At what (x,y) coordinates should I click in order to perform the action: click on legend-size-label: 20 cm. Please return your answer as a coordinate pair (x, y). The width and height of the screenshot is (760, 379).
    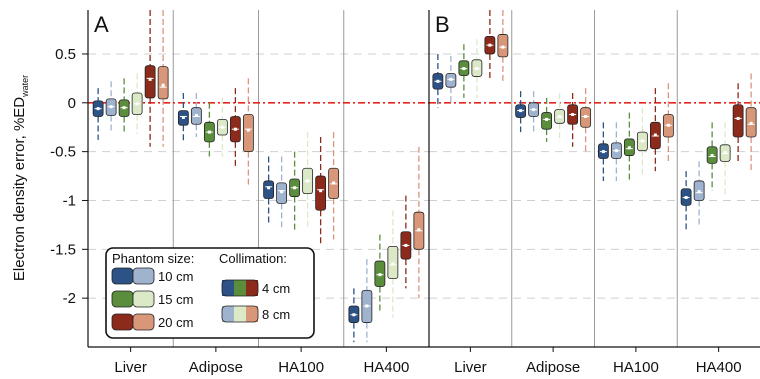
    Looking at the image, I should click on (175, 322).